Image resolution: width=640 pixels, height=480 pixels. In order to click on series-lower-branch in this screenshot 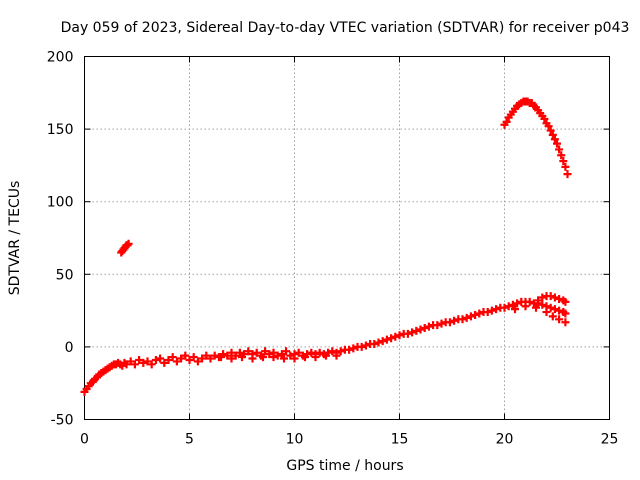, I will do `click(393, 332)`.